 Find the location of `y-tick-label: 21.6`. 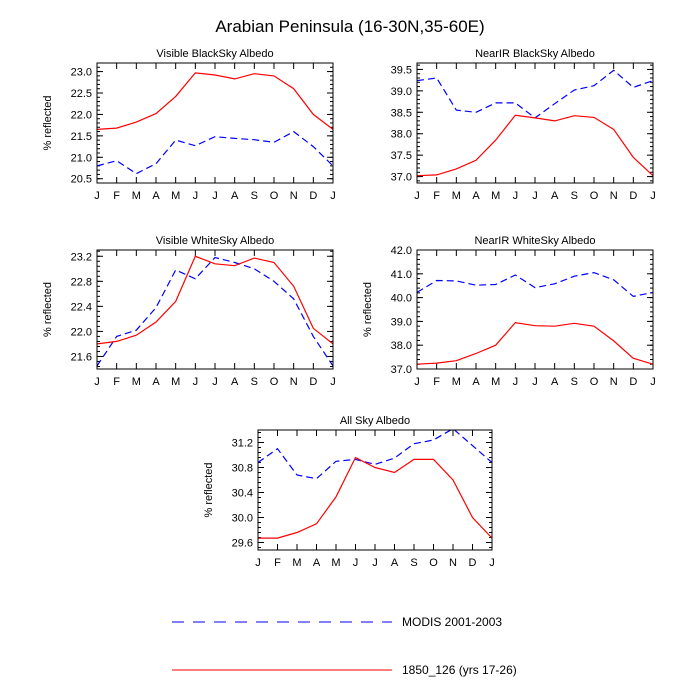

y-tick-label: 21.6 is located at coordinates (81, 357).